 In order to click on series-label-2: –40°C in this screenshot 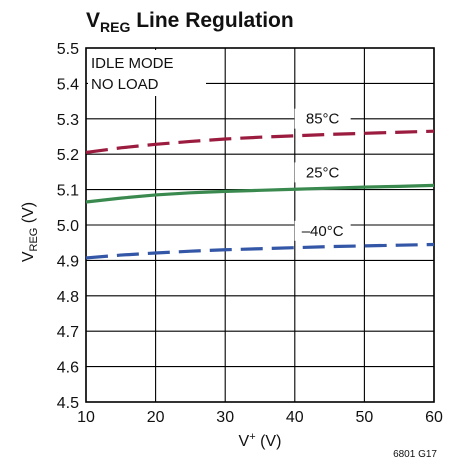, I will do `click(323, 231)`.